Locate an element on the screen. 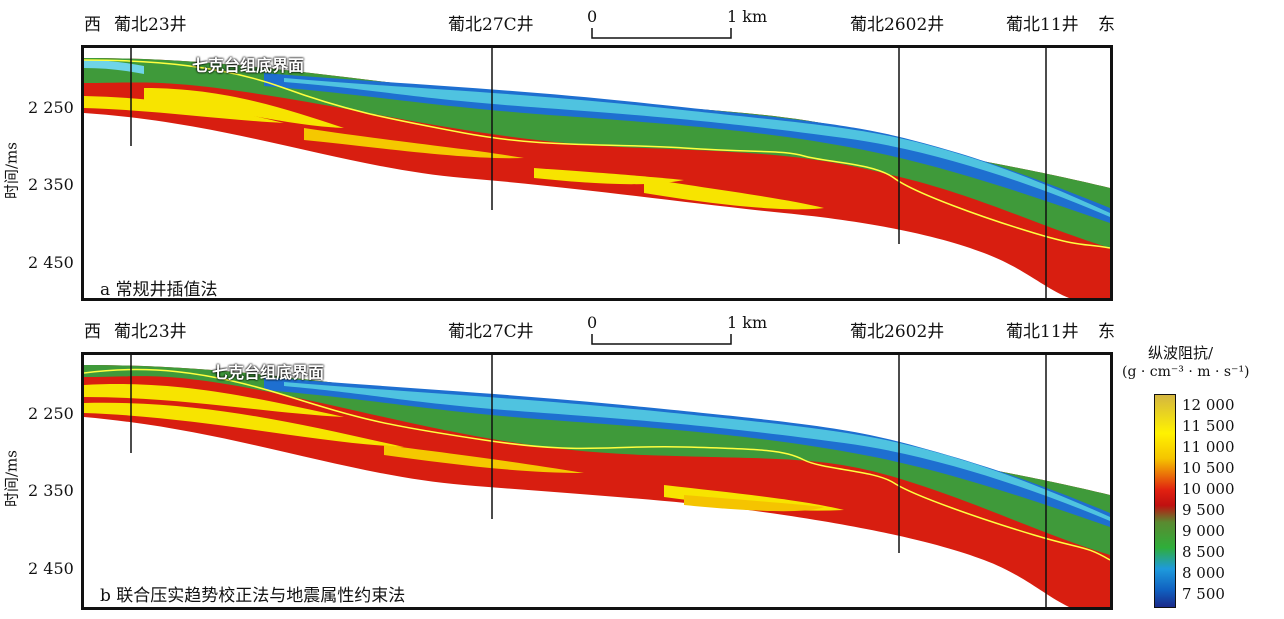 The height and width of the screenshot is (619, 1284). colorbar-tick-9500: 9 500 is located at coordinates (1203, 510).